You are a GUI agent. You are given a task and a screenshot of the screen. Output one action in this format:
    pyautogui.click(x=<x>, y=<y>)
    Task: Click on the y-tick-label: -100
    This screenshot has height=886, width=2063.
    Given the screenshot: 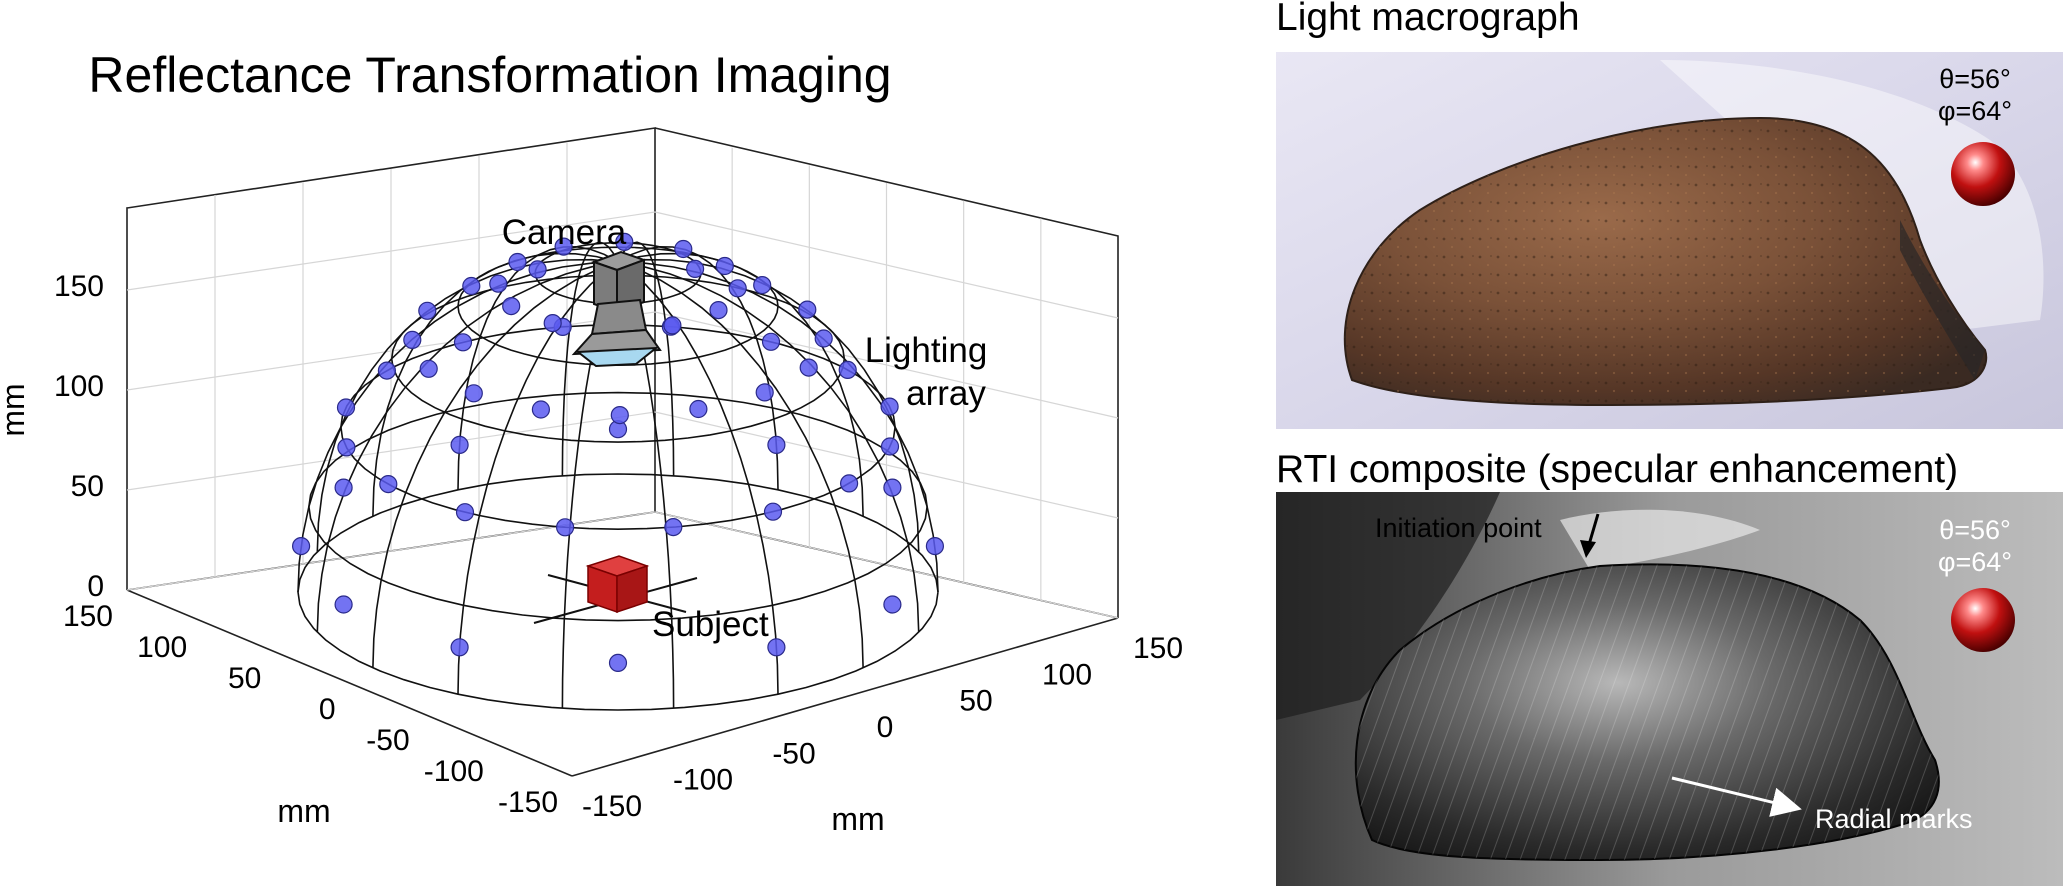 What is the action you would take?
    pyautogui.click(x=703, y=780)
    